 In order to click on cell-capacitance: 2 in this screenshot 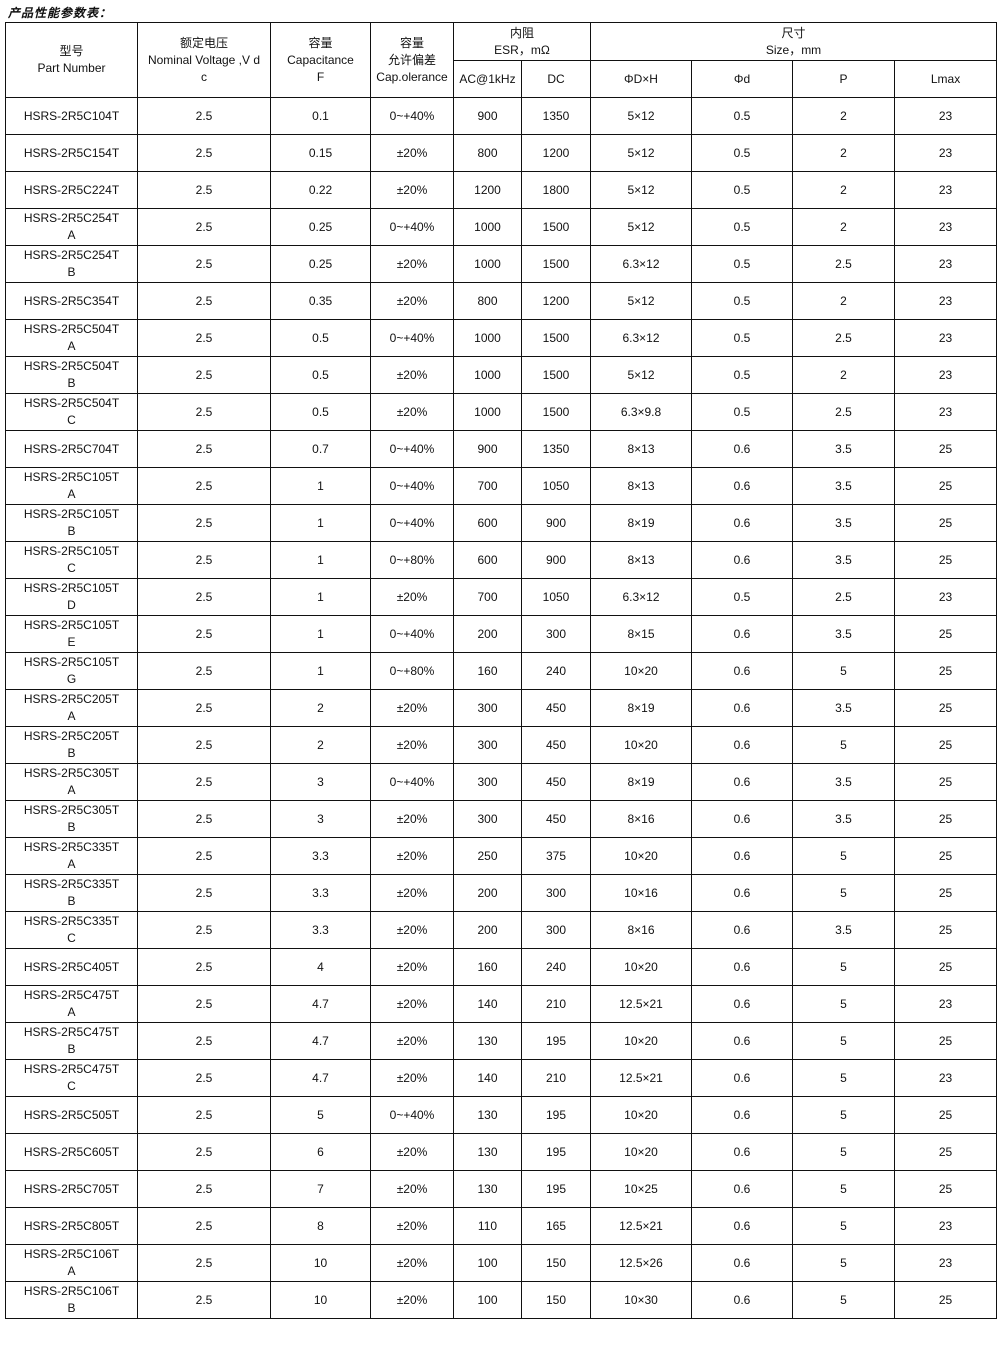, I will do `click(320, 708)`.